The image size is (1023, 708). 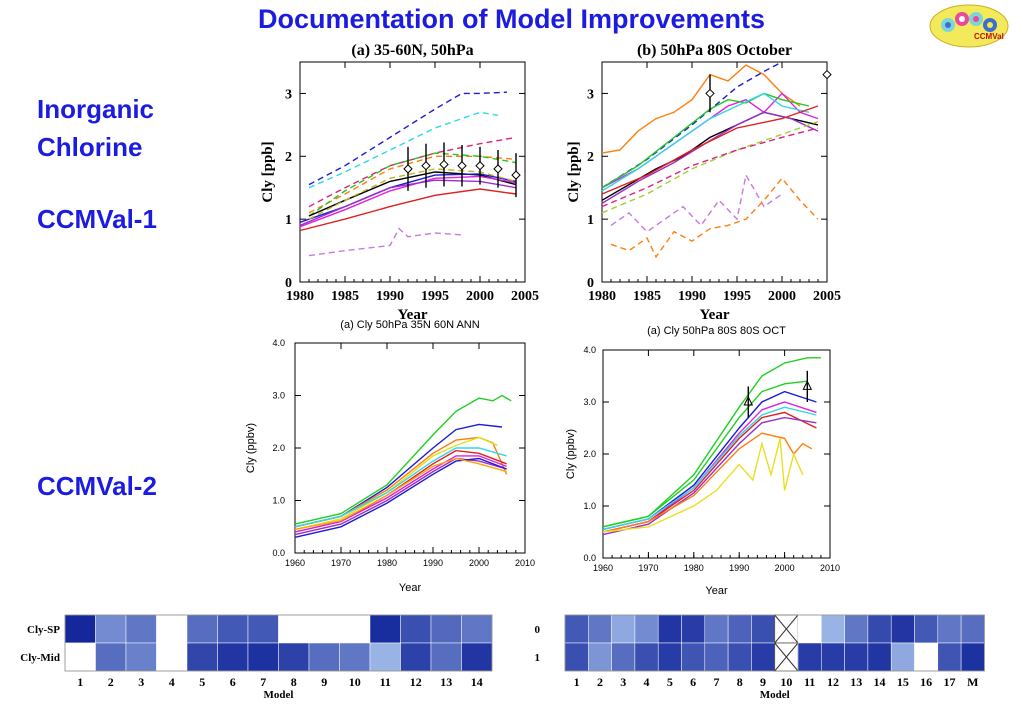 What do you see at coordinates (589, 402) in the screenshot?
I see `y-tick-label: 3.0` at bounding box center [589, 402].